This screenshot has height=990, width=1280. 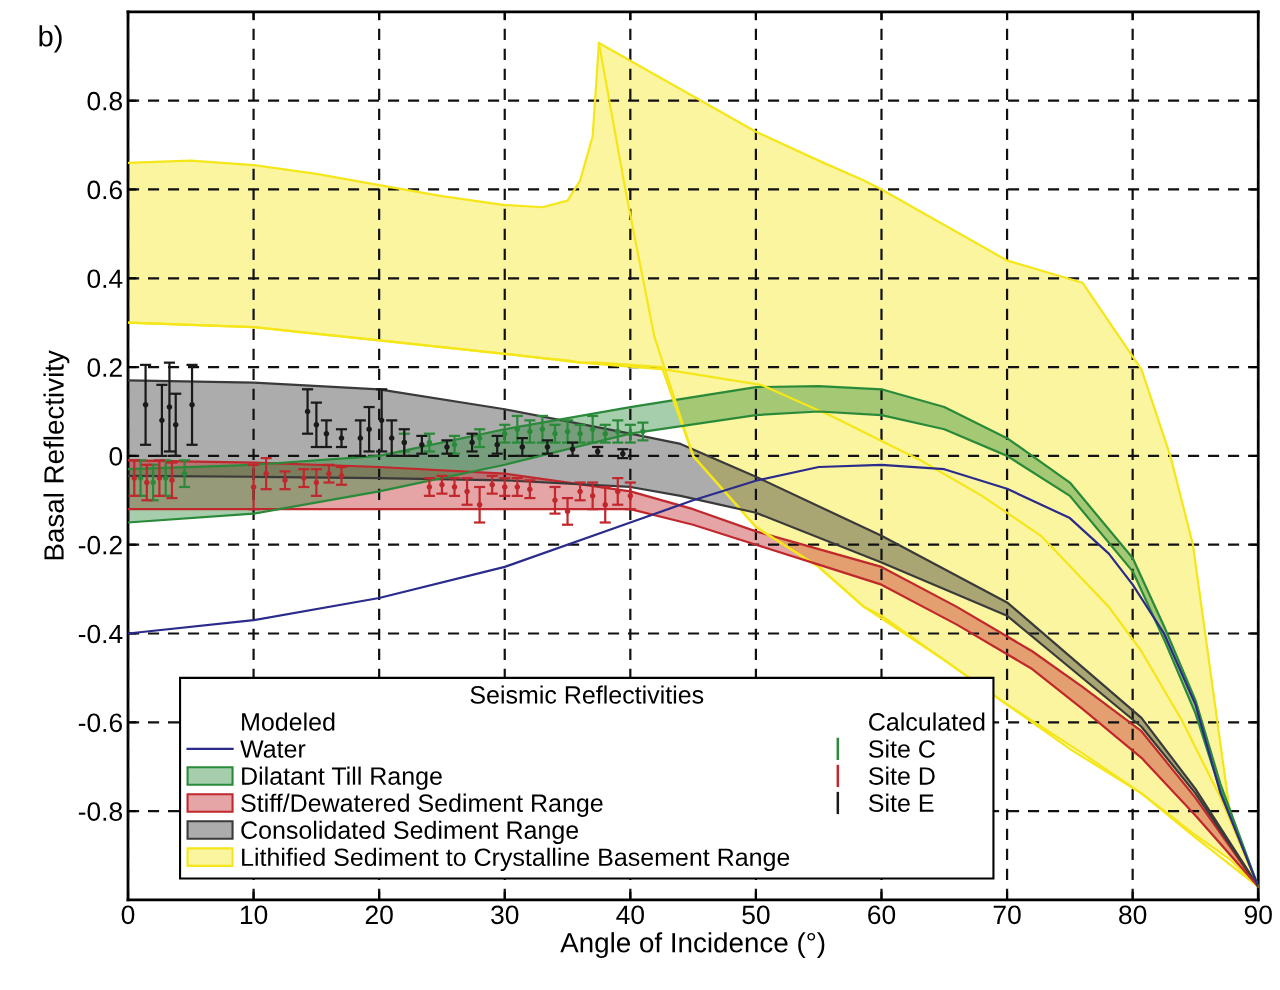 What do you see at coordinates (901, 775) in the screenshot?
I see `legend-label: Site D` at bounding box center [901, 775].